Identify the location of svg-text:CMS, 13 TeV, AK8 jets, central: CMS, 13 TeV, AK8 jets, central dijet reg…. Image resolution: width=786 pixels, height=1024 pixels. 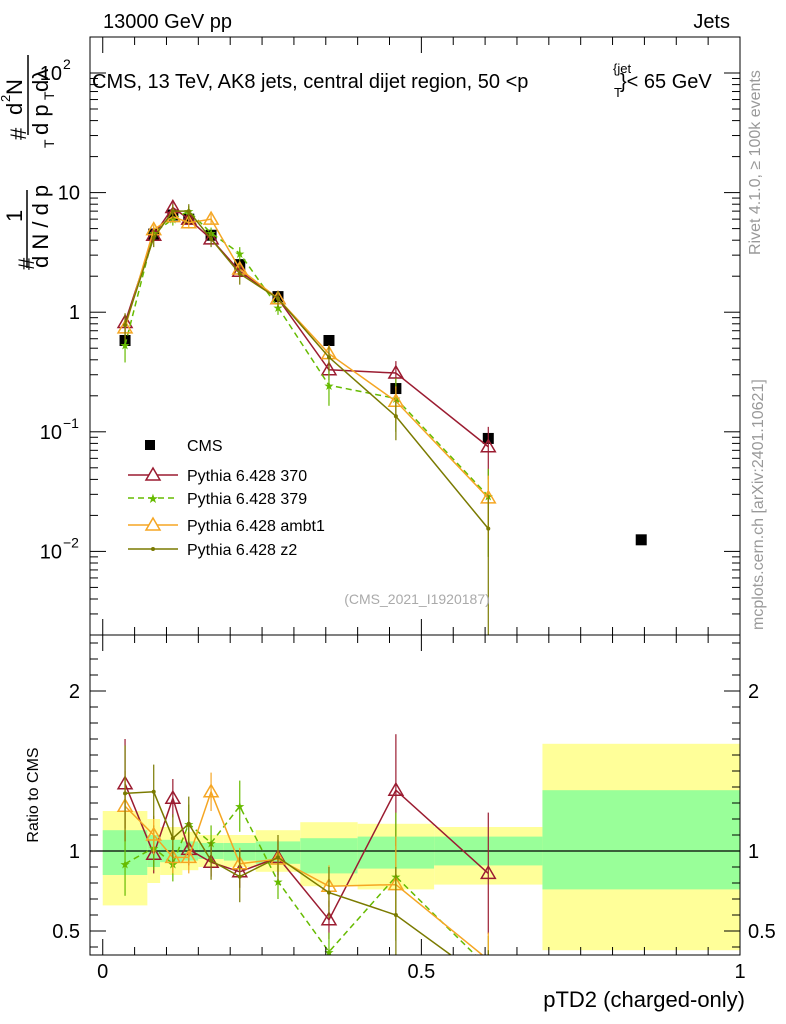
(310, 82).